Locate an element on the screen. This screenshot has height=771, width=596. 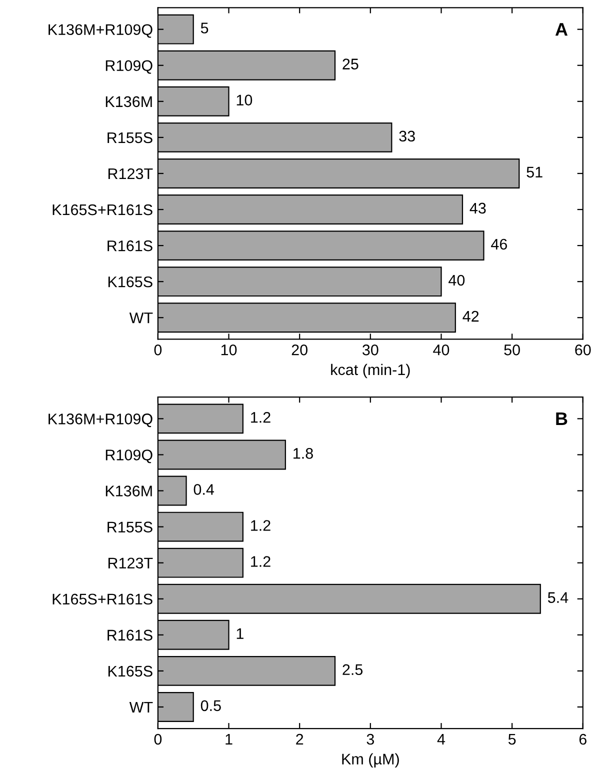
data-label: 40 is located at coordinates (456, 280).